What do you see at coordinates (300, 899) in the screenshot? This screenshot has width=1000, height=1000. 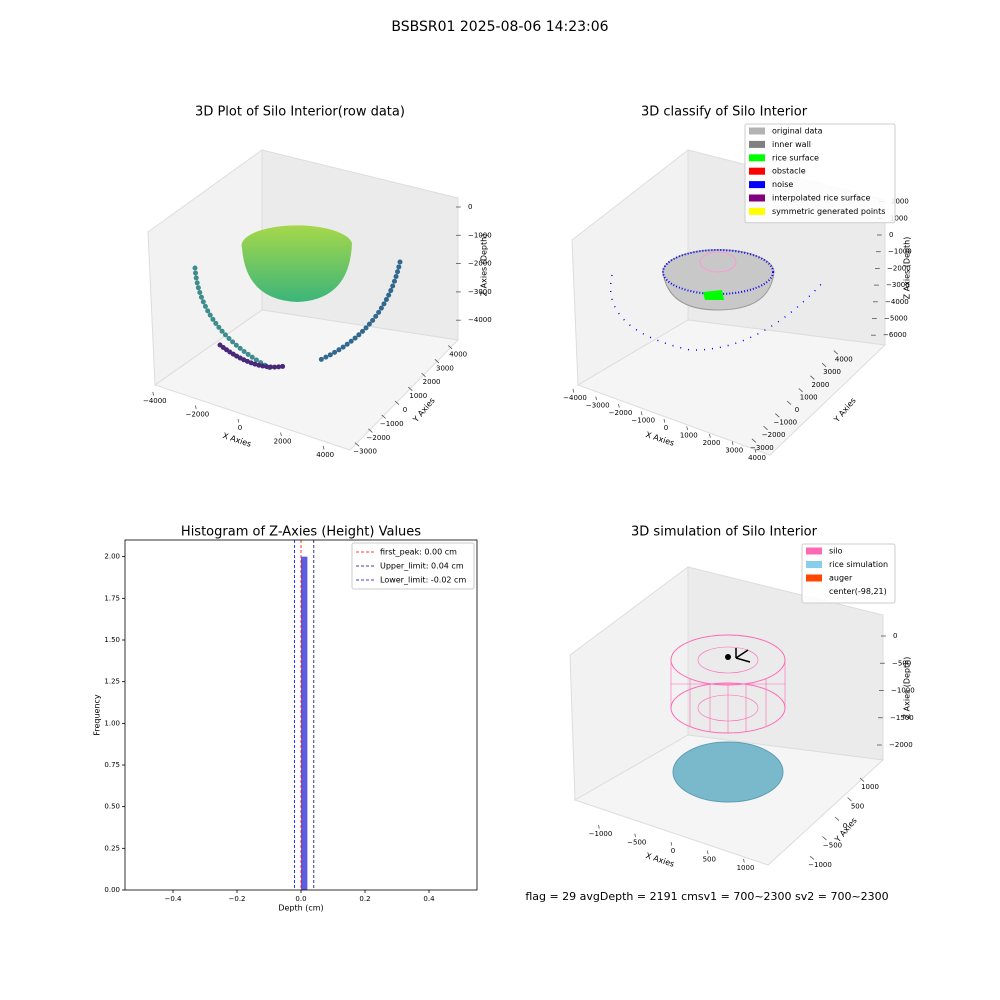 I see `x-tick-label: 0.0` at bounding box center [300, 899].